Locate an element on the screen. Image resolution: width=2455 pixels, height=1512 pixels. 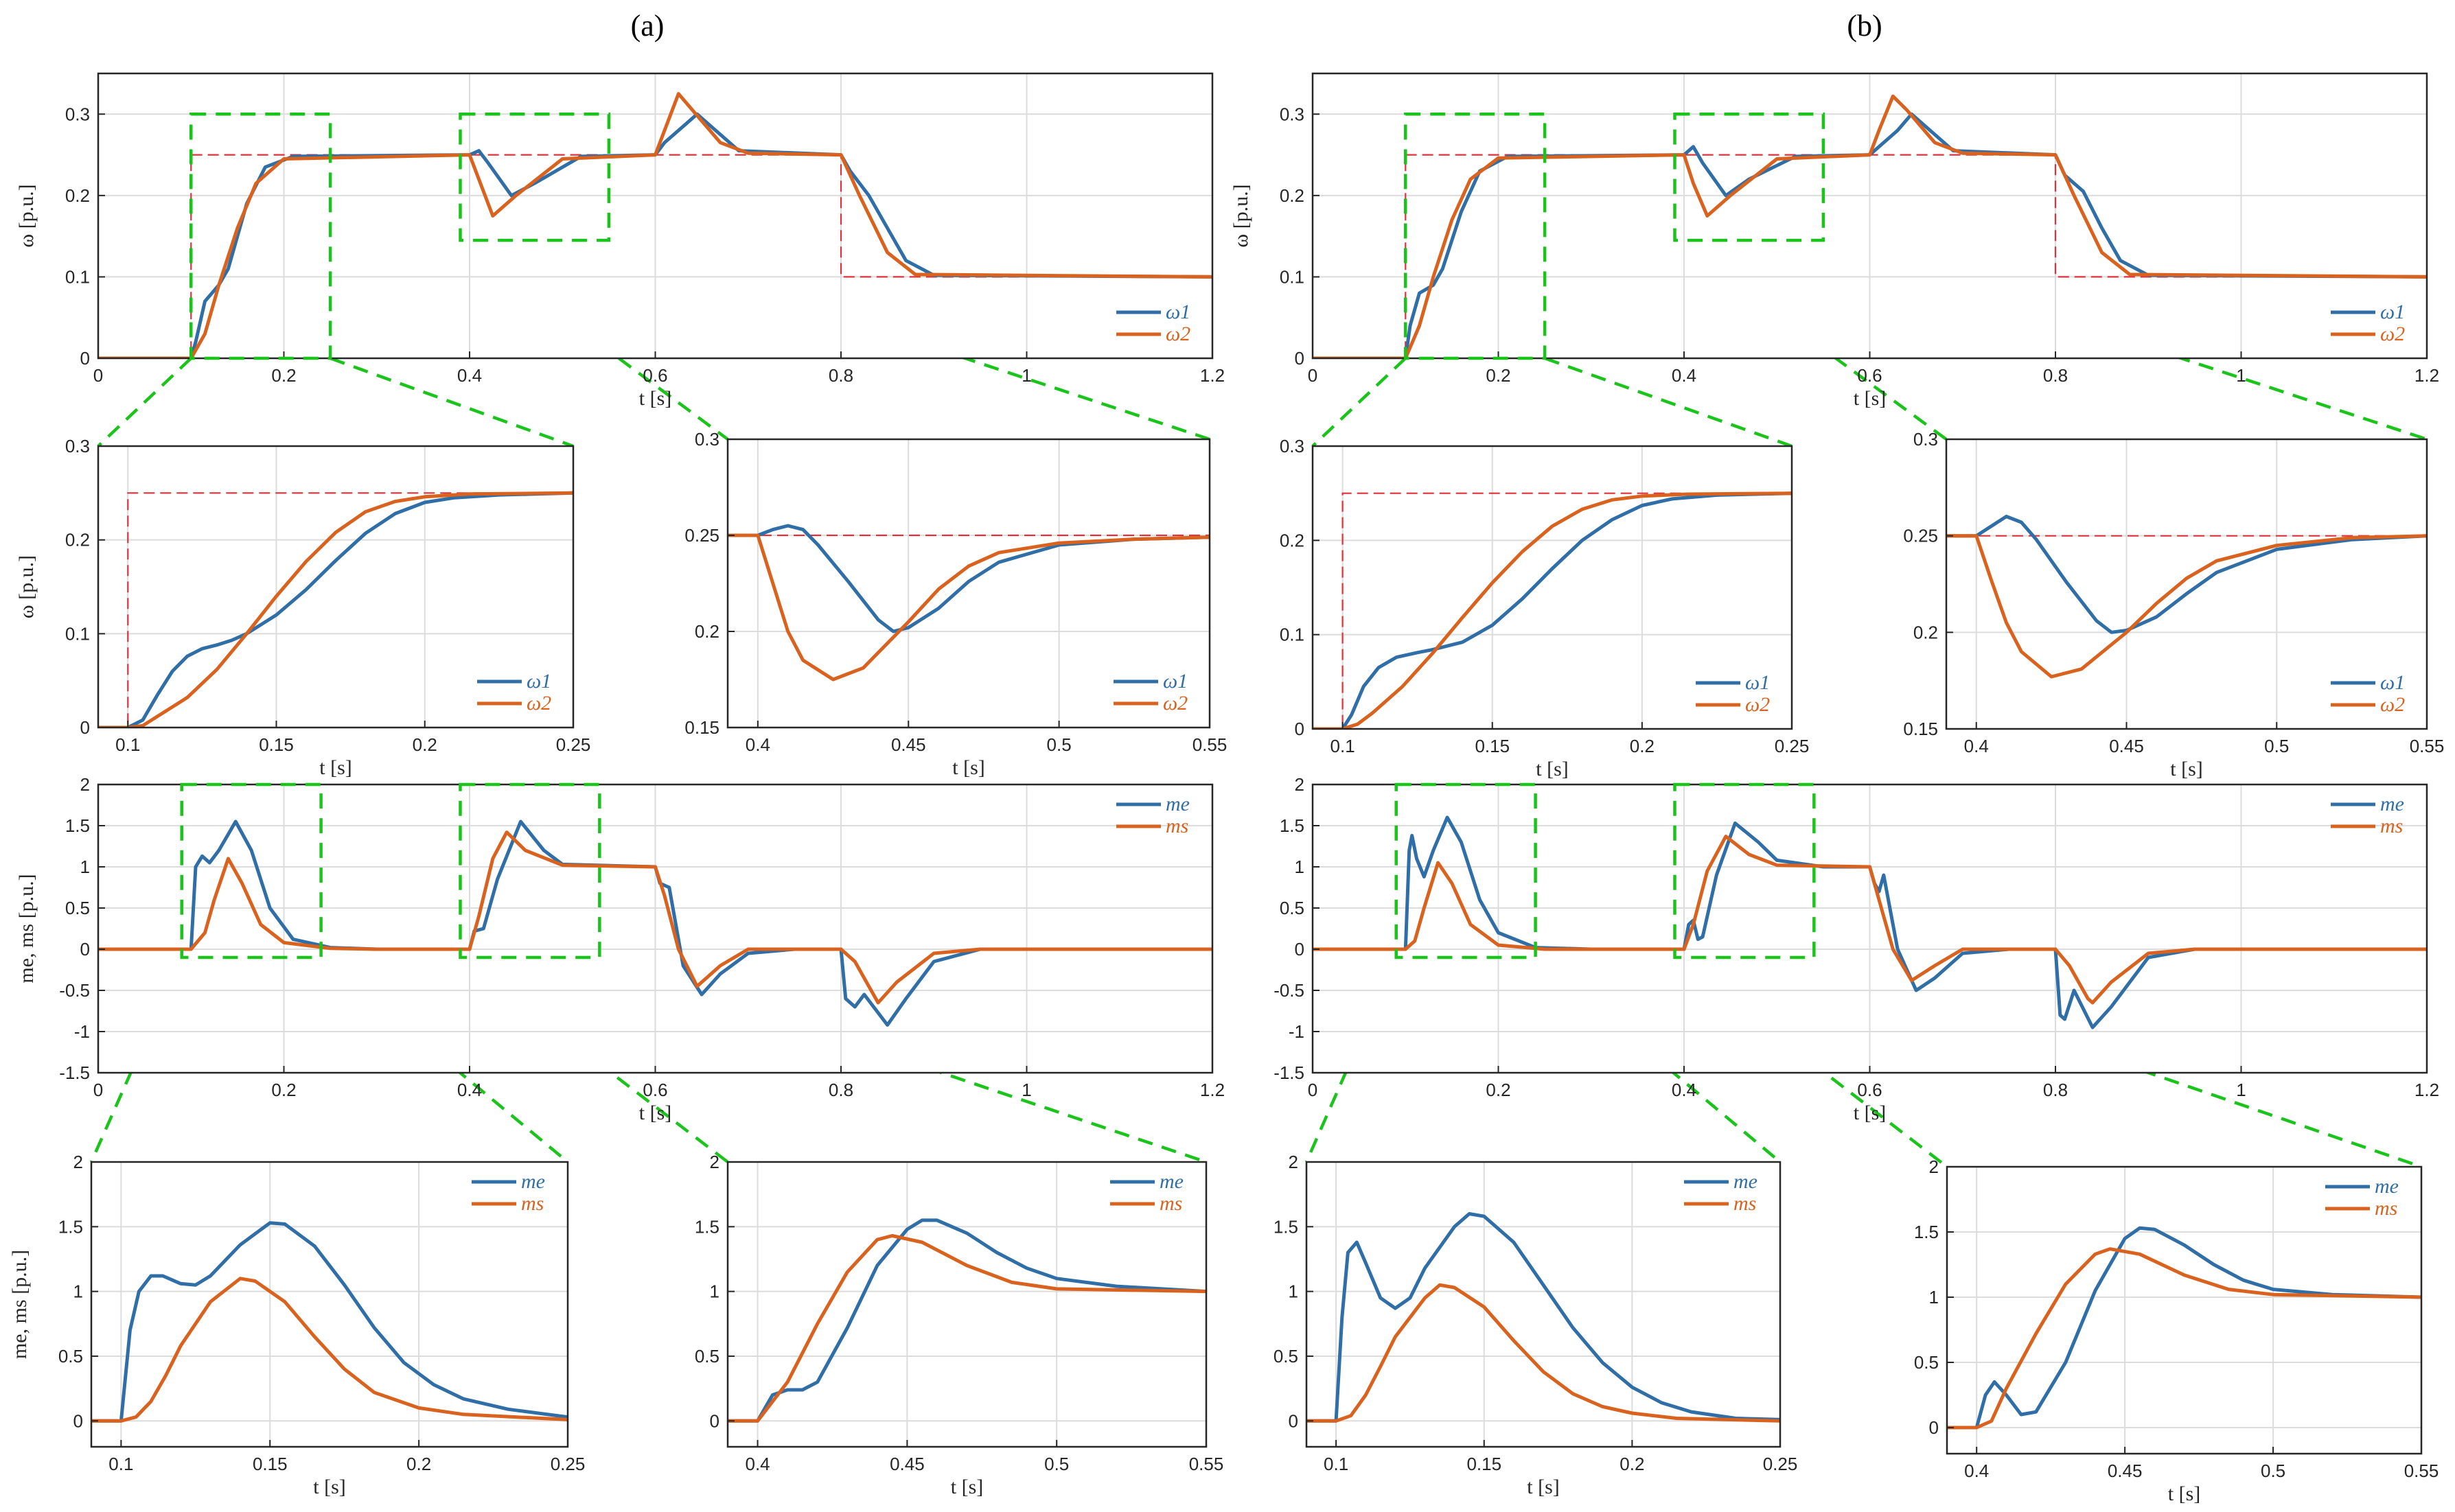
y-axis-label: me, ms [p.u.] is located at coordinates (27, 929).